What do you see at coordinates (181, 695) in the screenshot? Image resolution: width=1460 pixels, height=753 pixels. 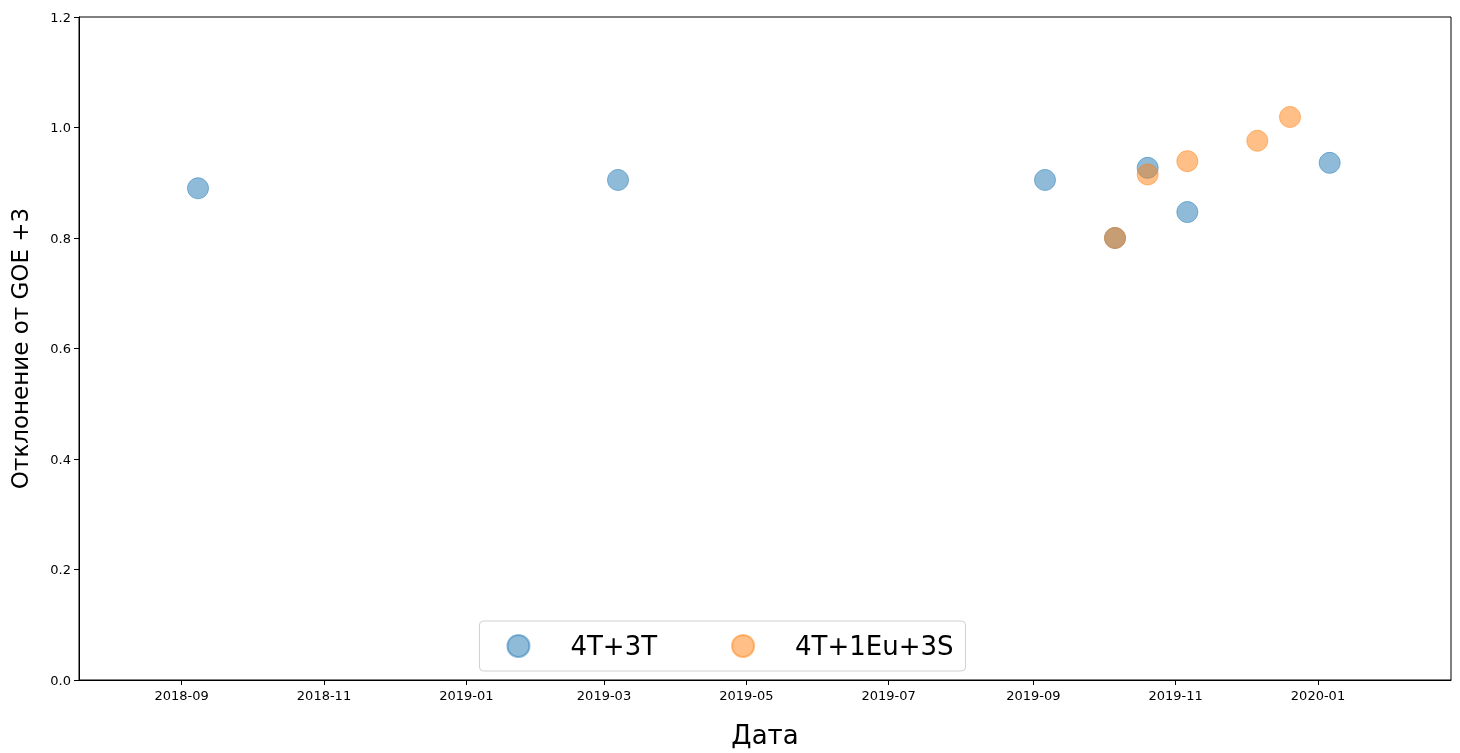 I see `x-tick-label: 2018-09` at bounding box center [181, 695].